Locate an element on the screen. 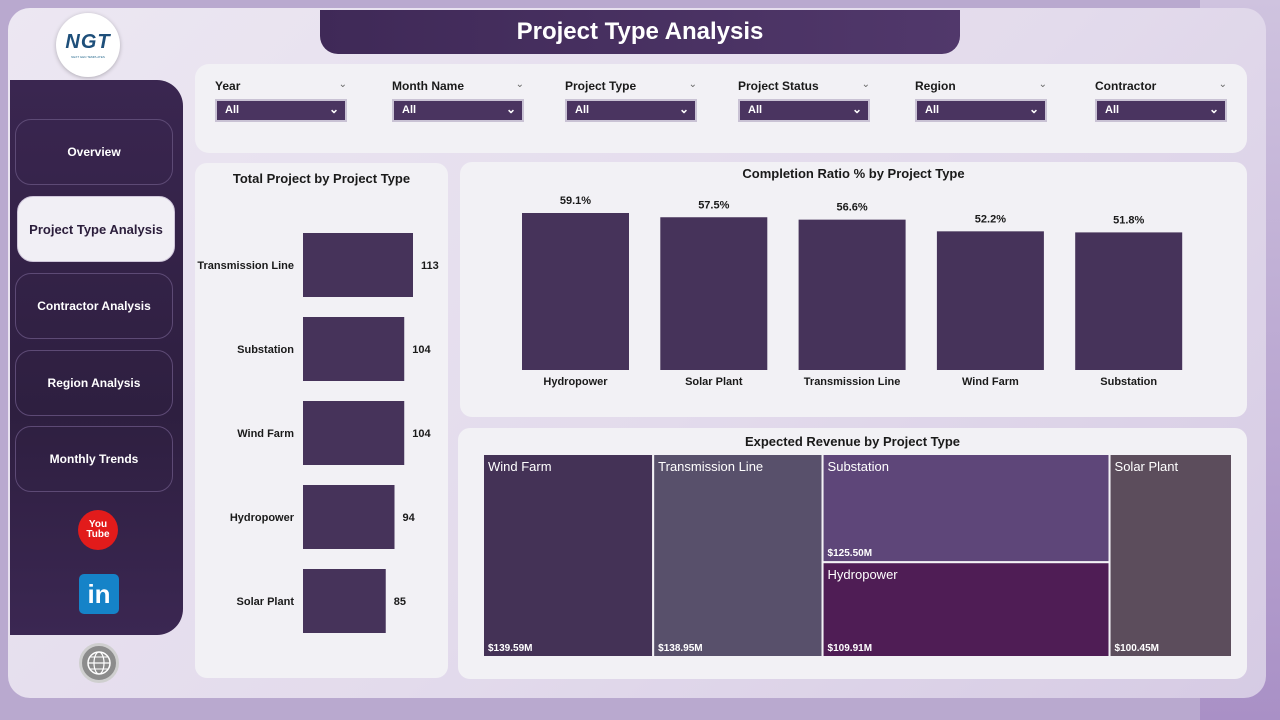 The height and width of the screenshot is (720, 1280). treemap-tile-transmission-line is located at coordinates (738, 555).